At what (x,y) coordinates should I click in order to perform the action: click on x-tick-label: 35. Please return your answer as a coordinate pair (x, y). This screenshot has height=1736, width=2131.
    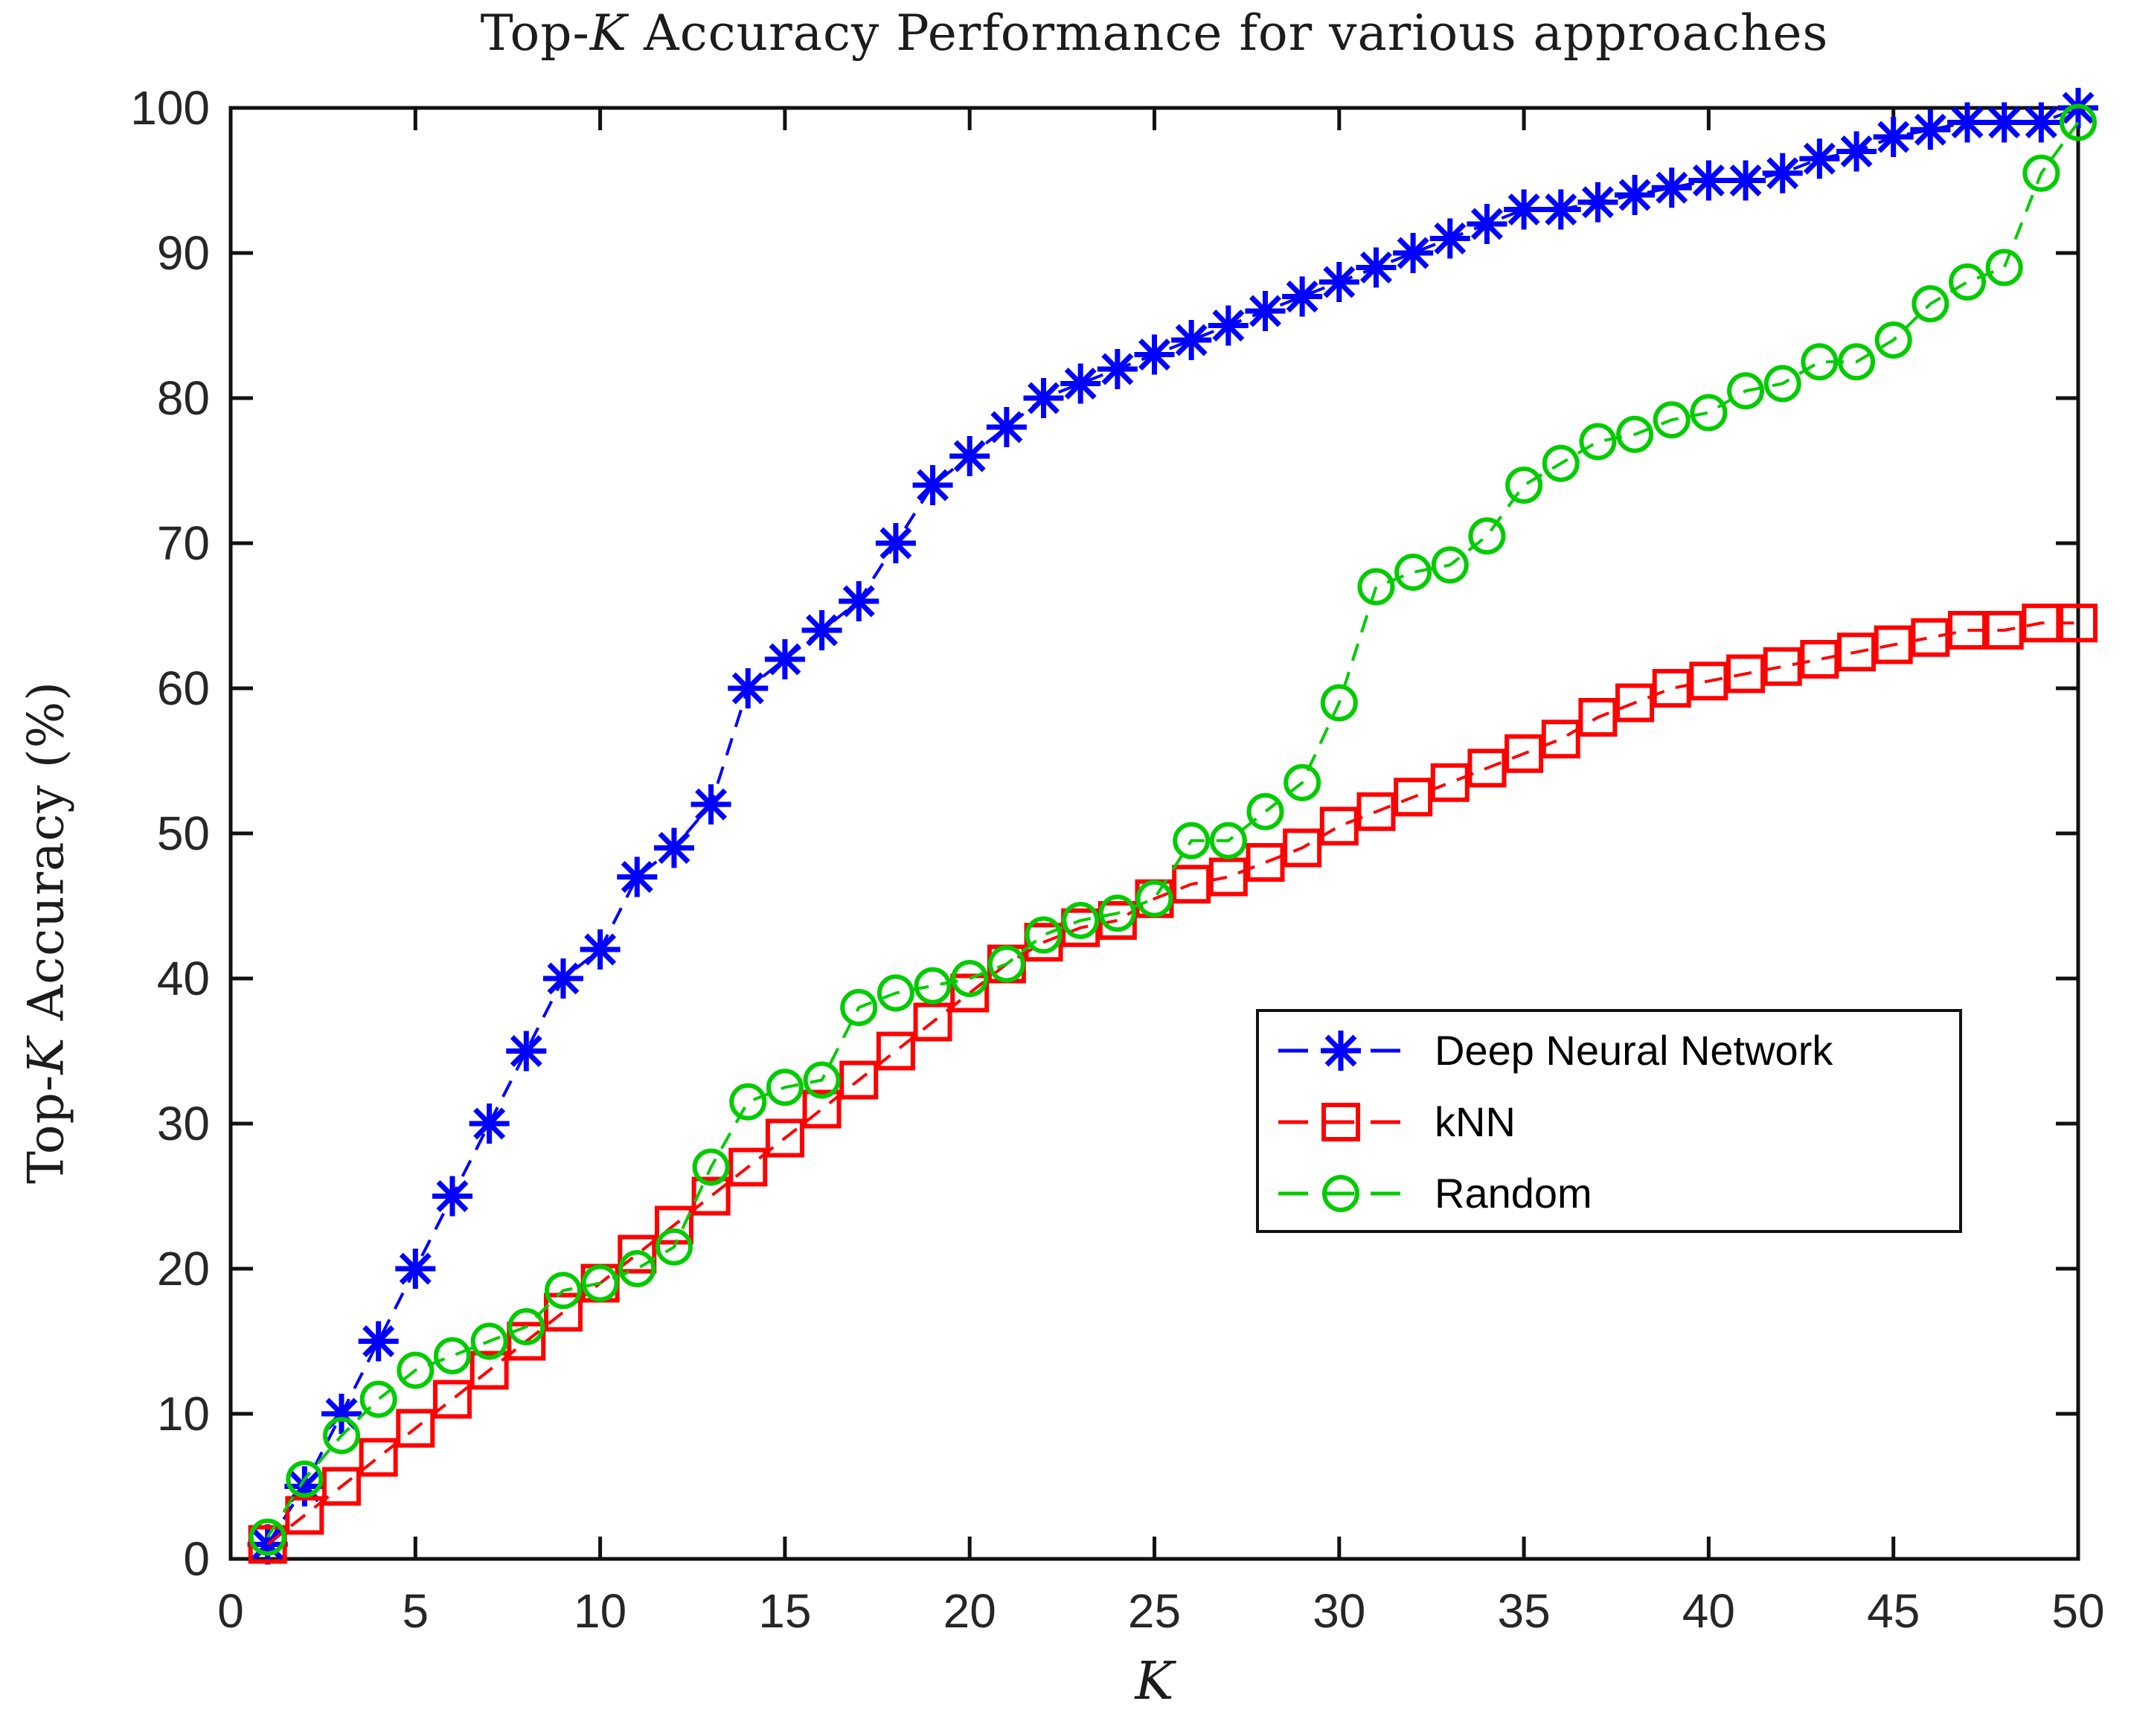
    Looking at the image, I should click on (1524, 1611).